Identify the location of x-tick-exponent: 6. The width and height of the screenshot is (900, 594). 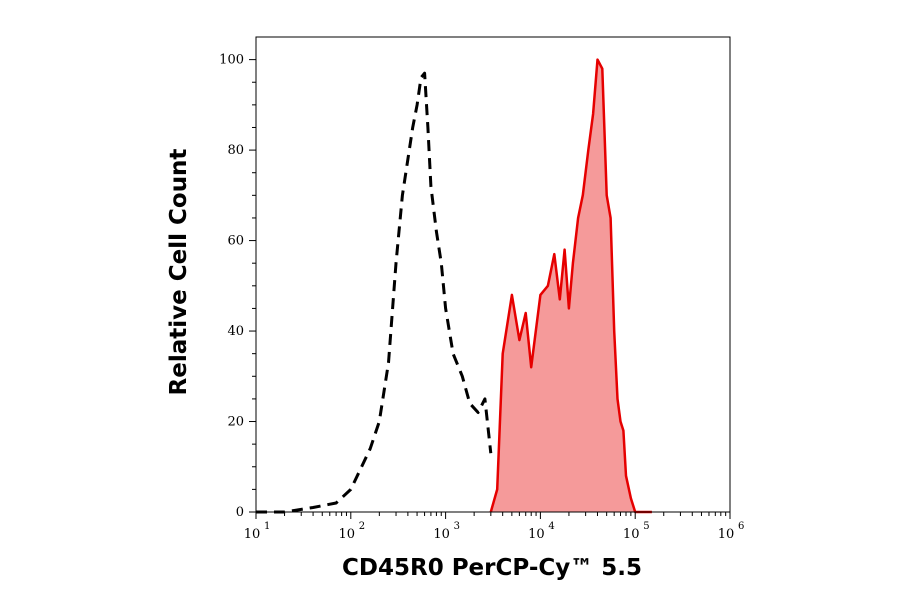
(741, 526).